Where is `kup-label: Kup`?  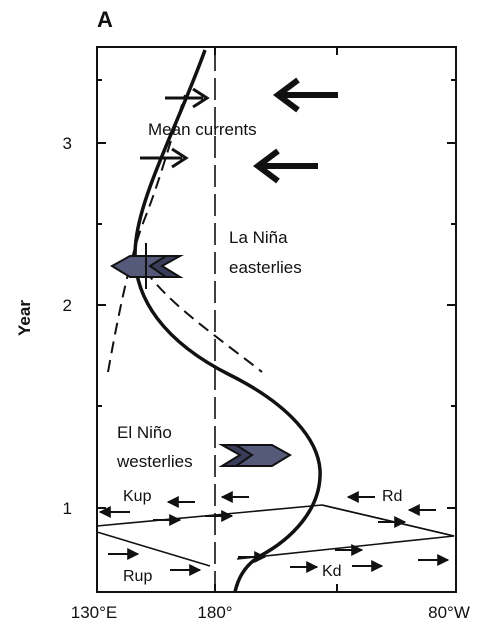
kup-label: Kup is located at coordinates (137, 496).